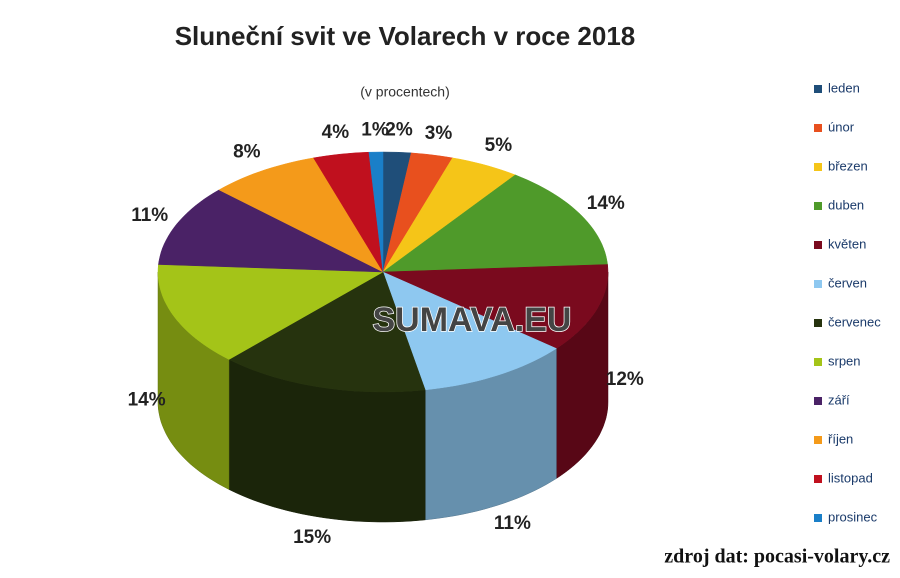 This screenshot has width=900, height=578. What do you see at coordinates (848, 165) in the screenshot?
I see `legend-label: březen` at bounding box center [848, 165].